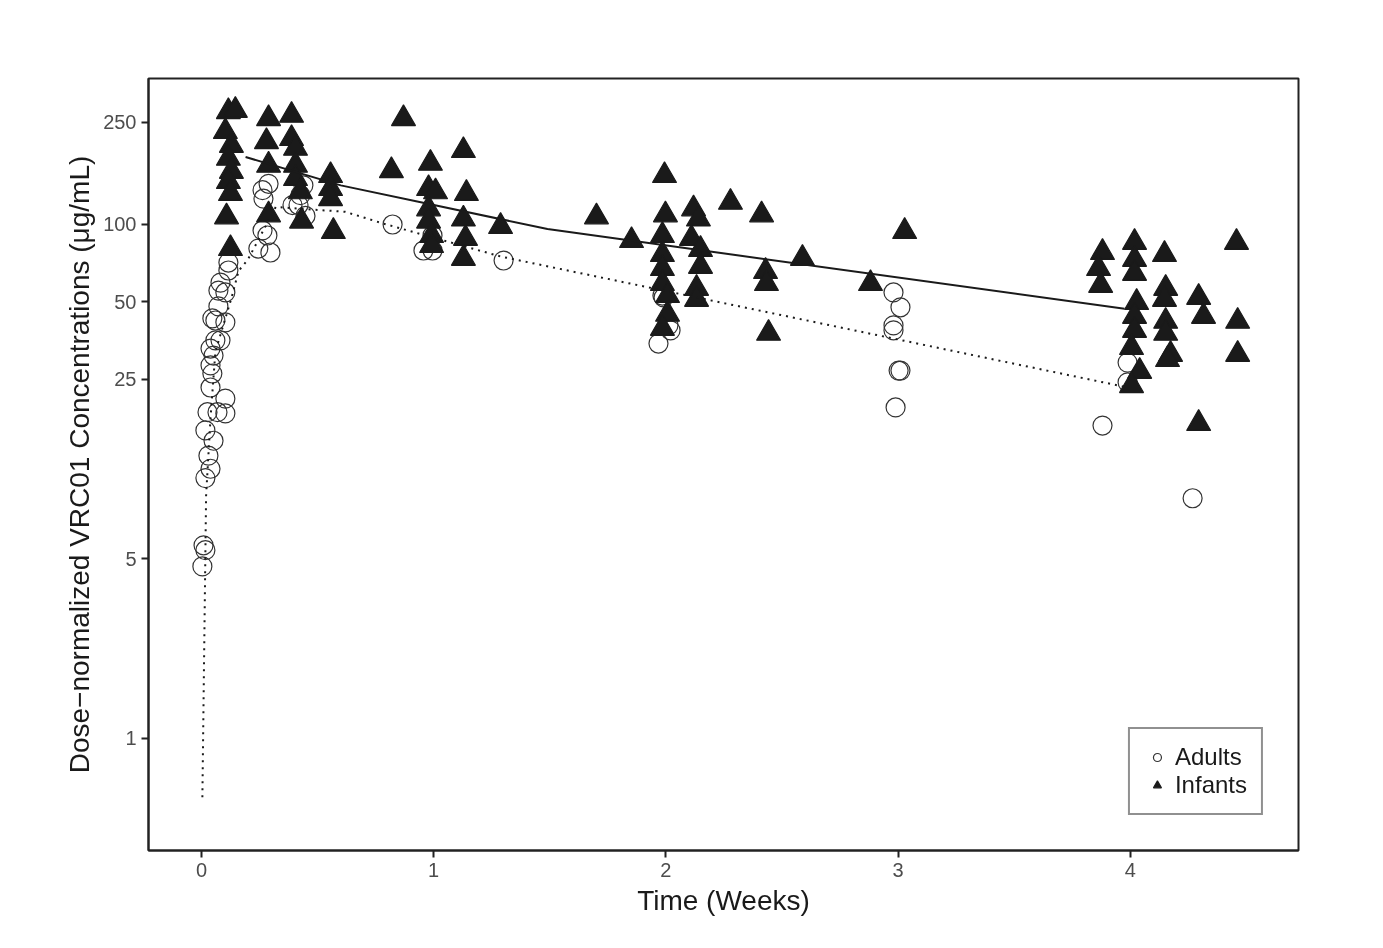 The height and width of the screenshot is (948, 1383). Describe the element at coordinates (131, 738) in the screenshot. I see `y-tick-label: 1` at that location.